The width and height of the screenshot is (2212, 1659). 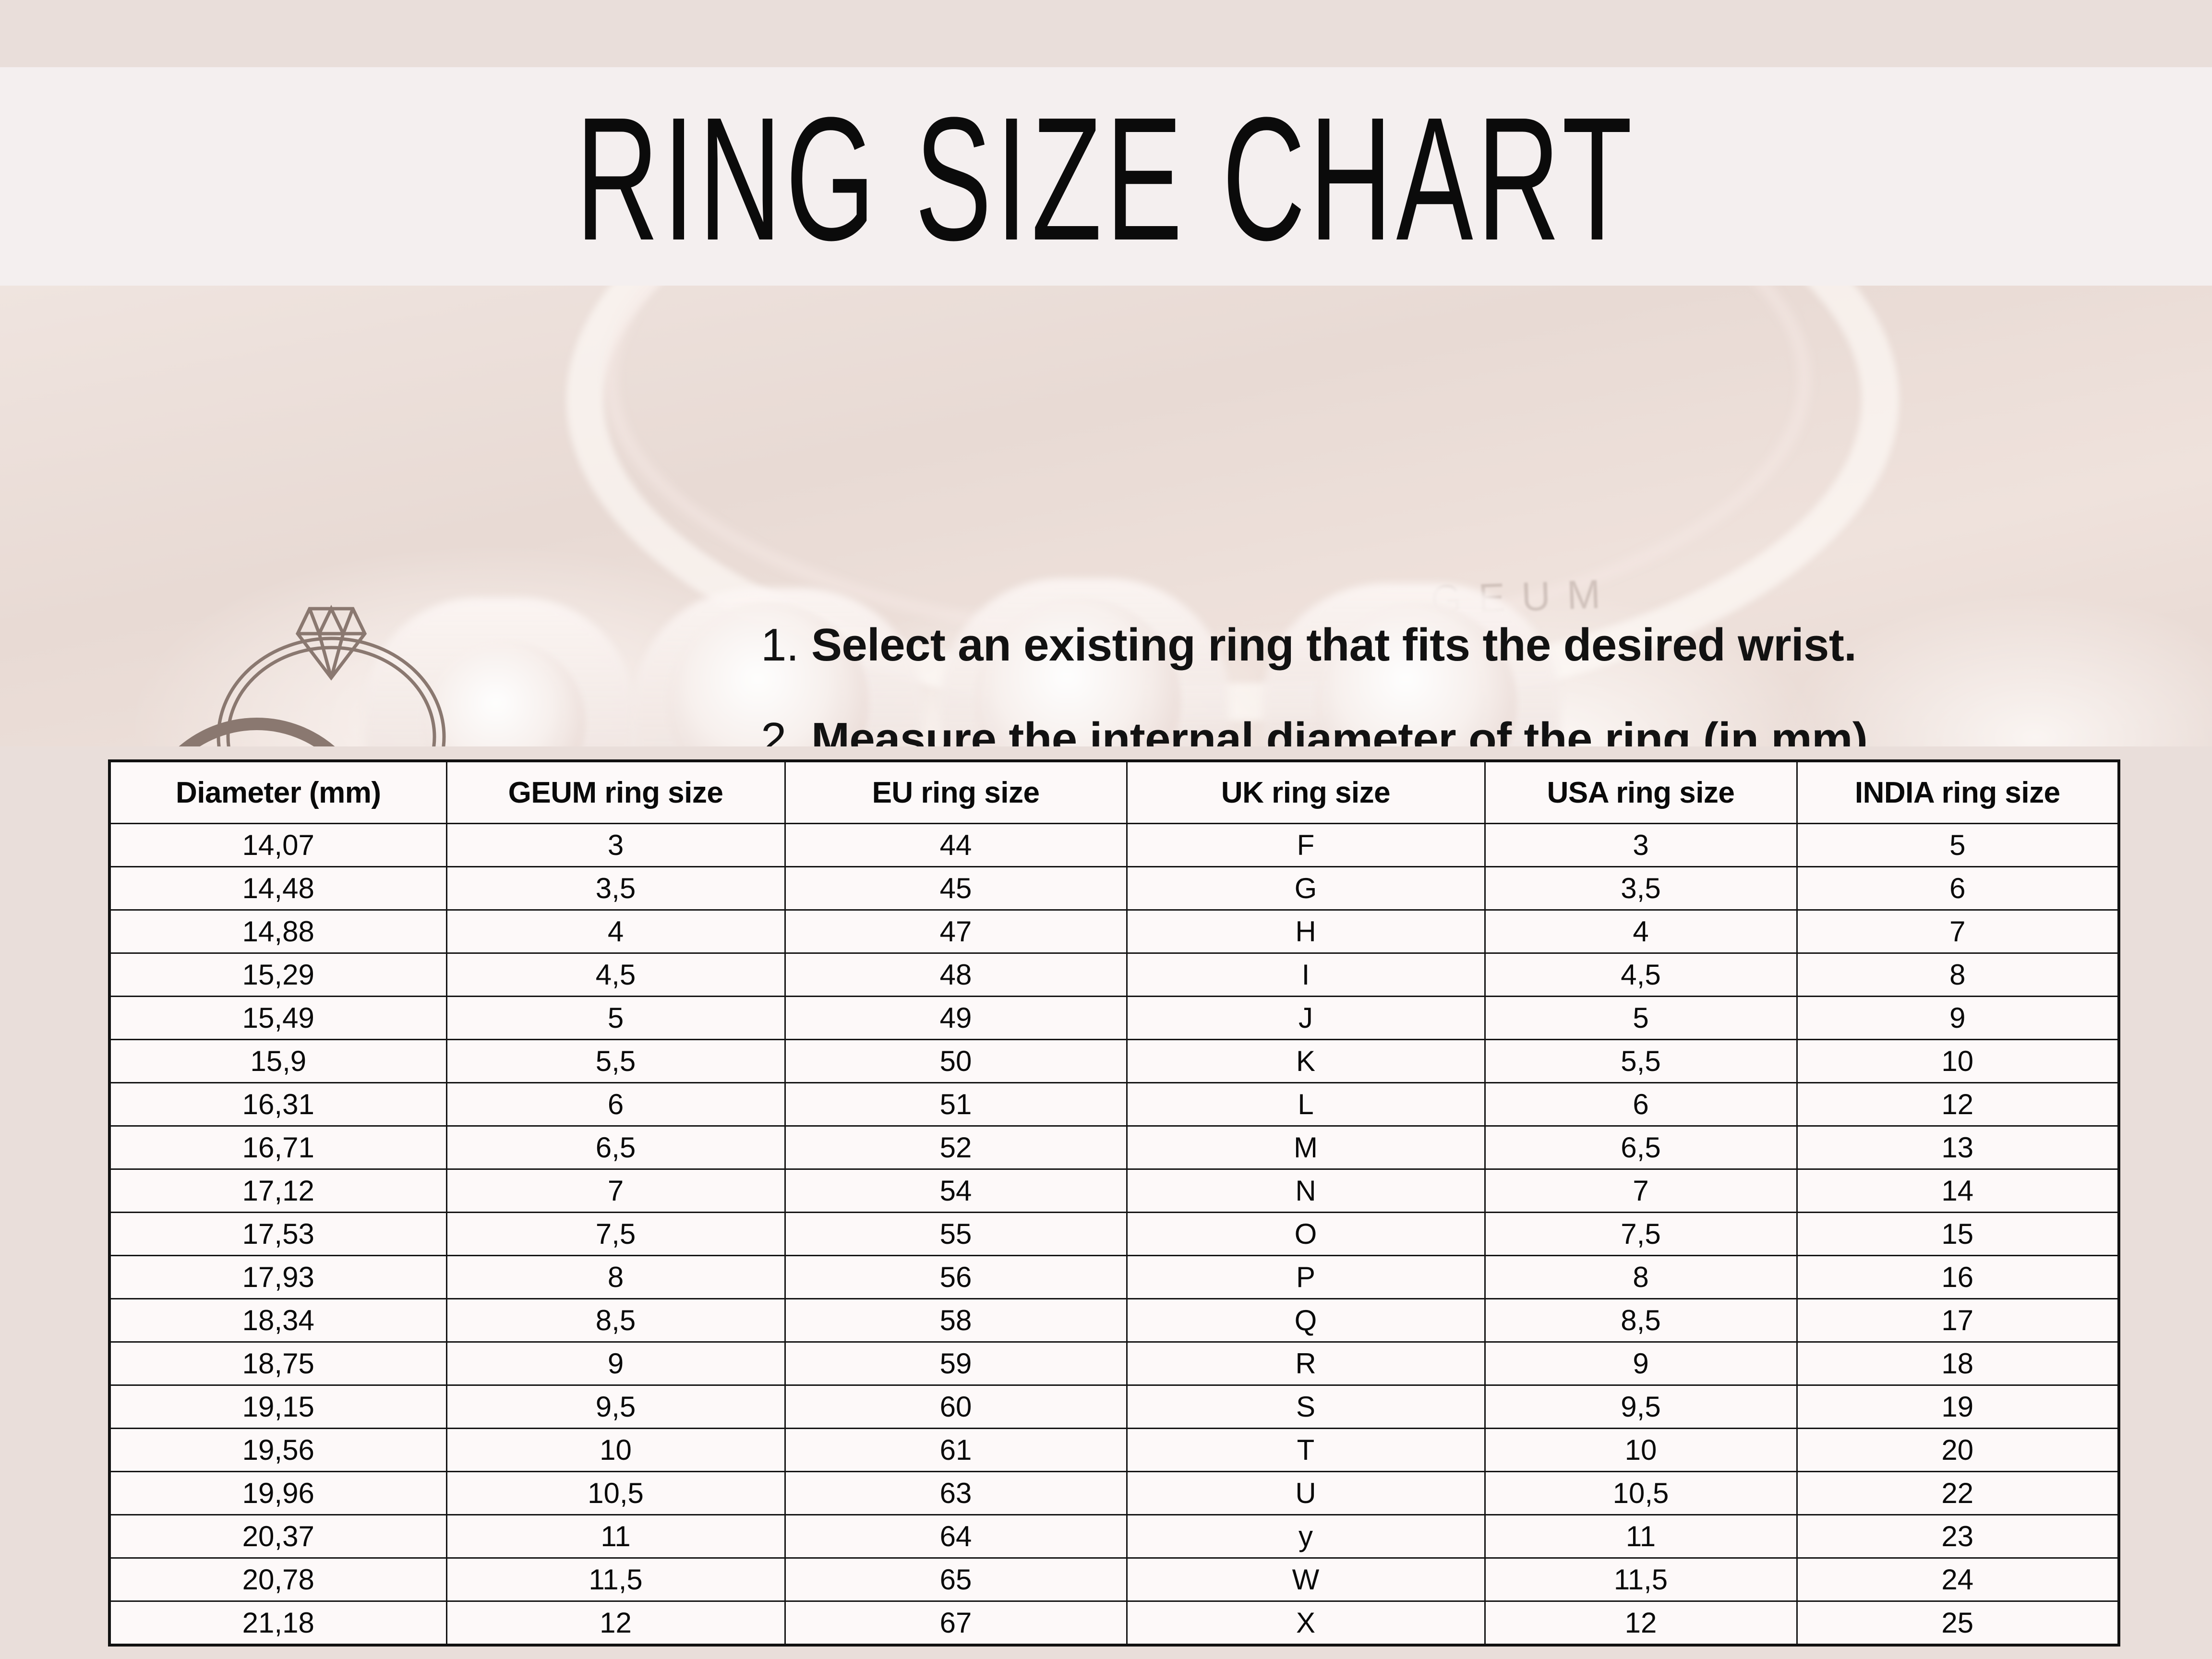 What do you see at coordinates (1958, 1277) in the screenshot?
I see `cell-india: 16` at bounding box center [1958, 1277].